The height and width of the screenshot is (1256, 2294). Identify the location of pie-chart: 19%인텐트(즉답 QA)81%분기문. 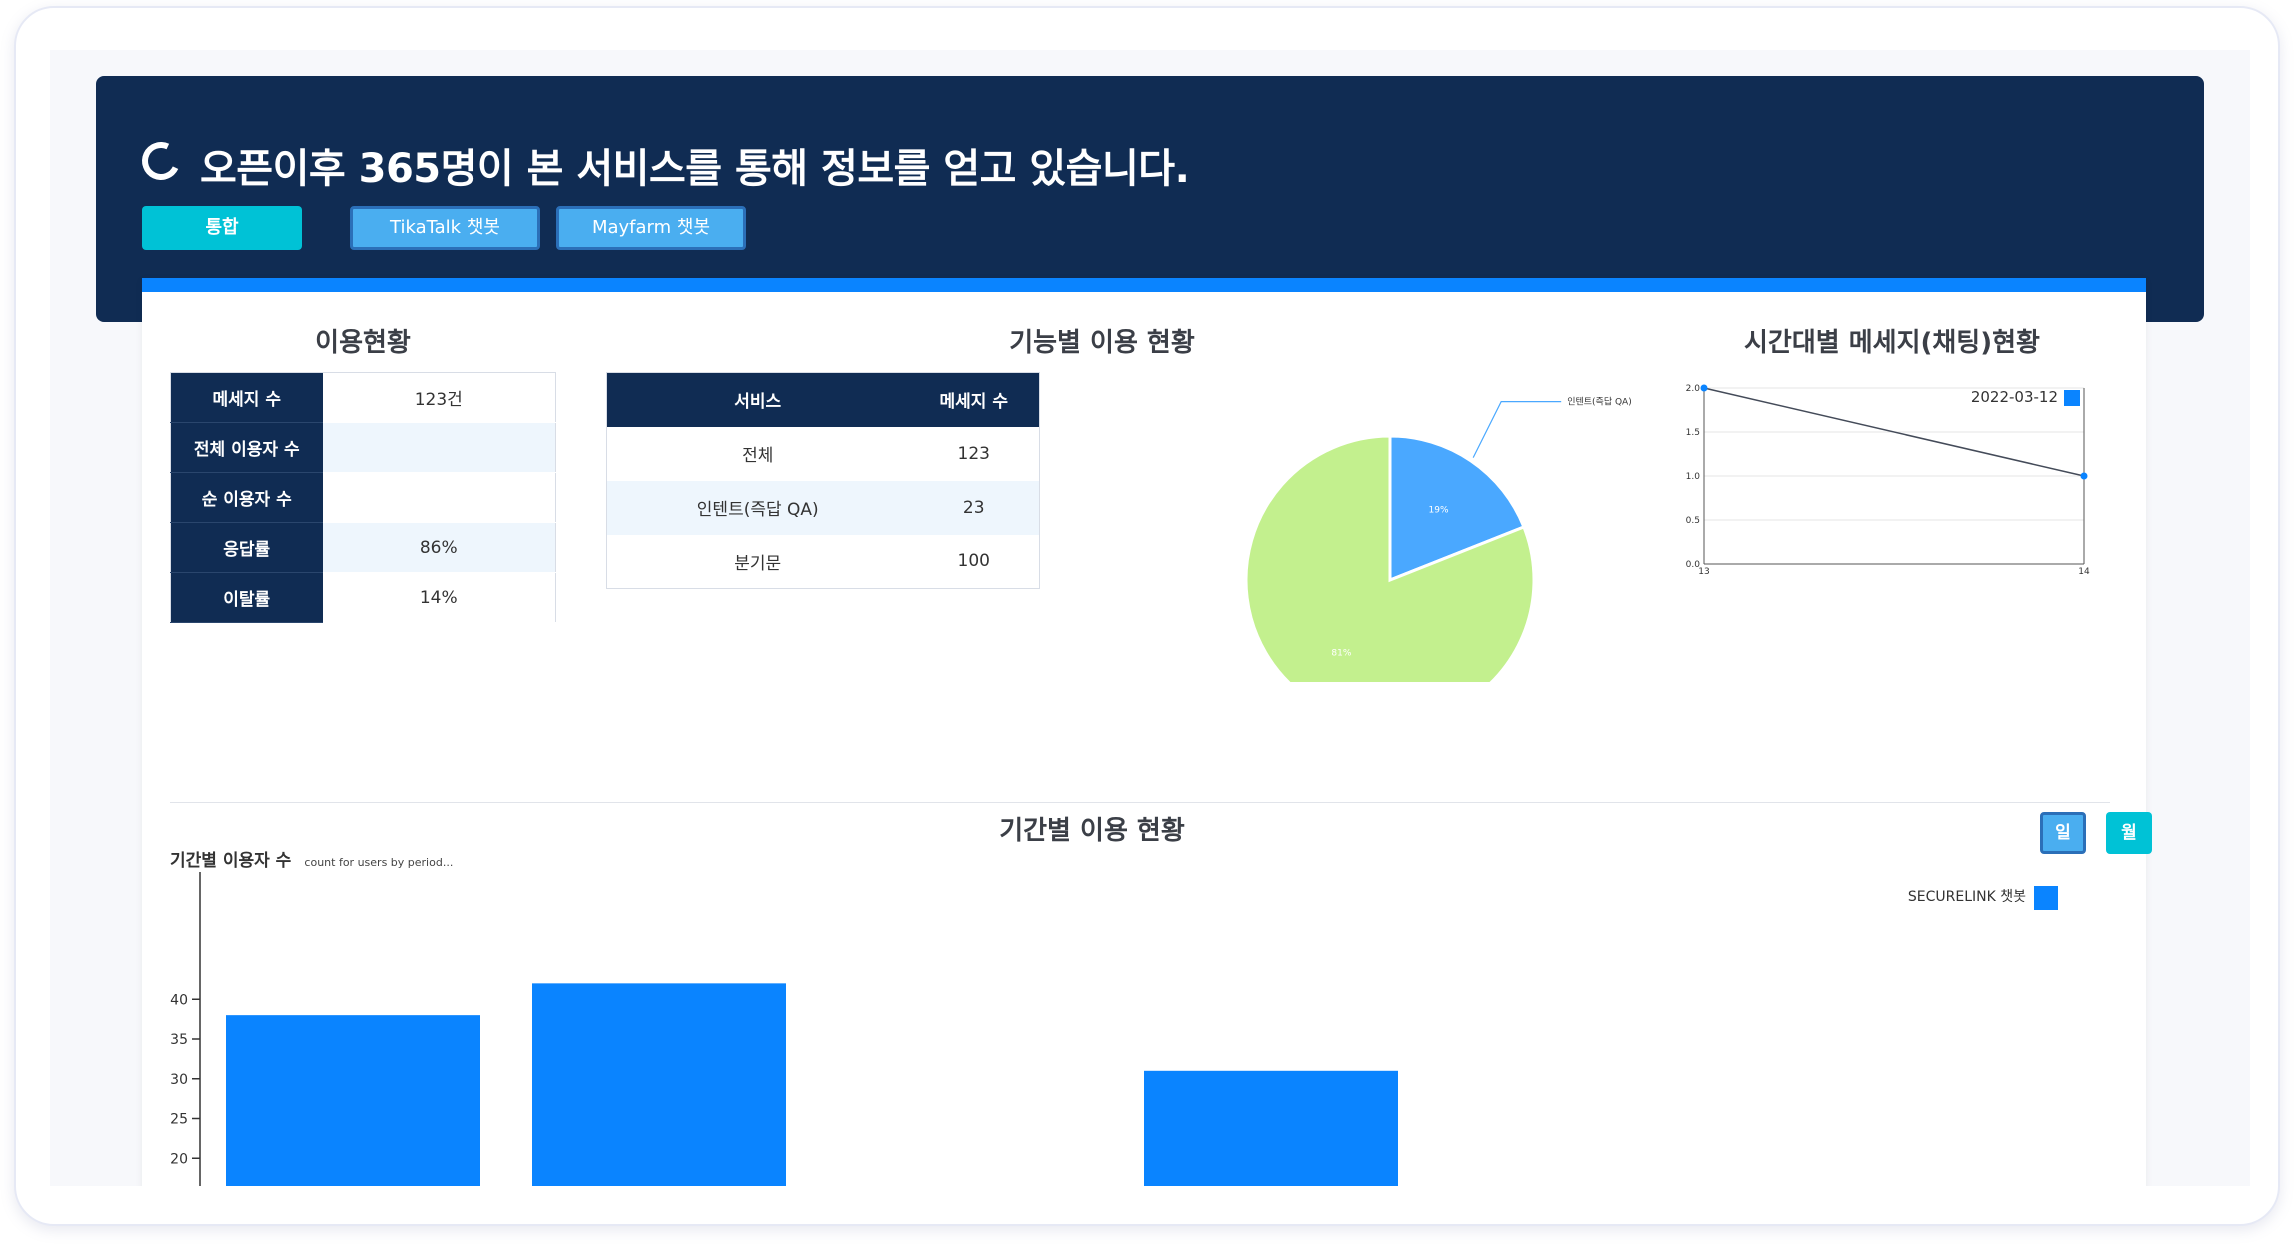
(1438, 539).